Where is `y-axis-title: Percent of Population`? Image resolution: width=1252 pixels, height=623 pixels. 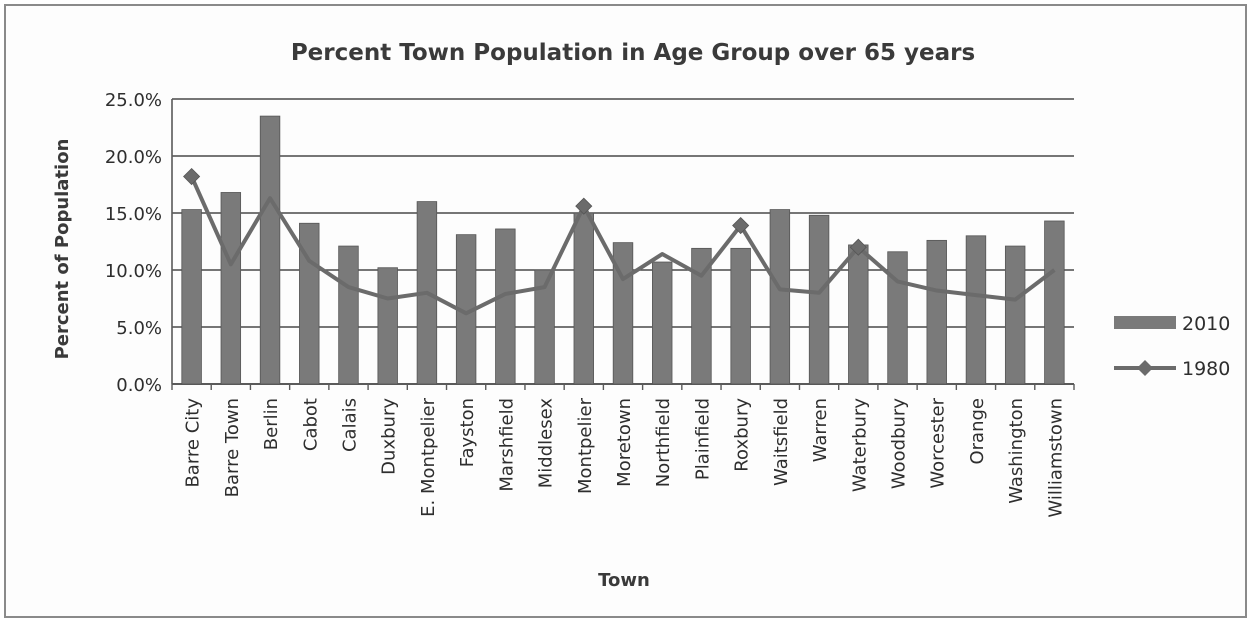 y-axis-title: Percent of Population is located at coordinates (62, 249).